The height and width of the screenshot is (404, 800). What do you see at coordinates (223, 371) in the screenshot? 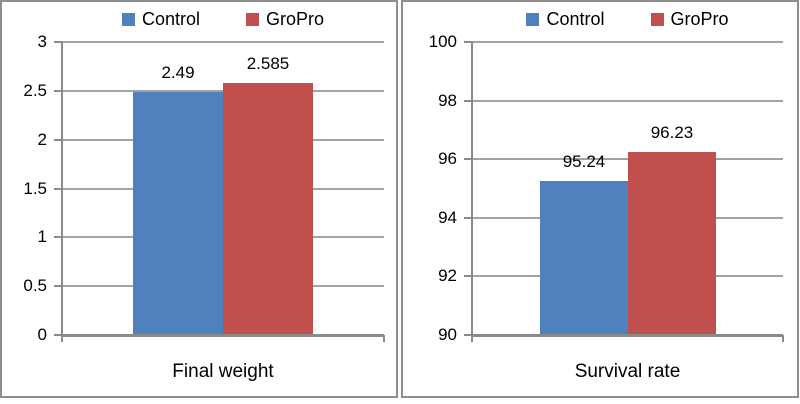
I see `x-axis-title: Final weight` at bounding box center [223, 371].